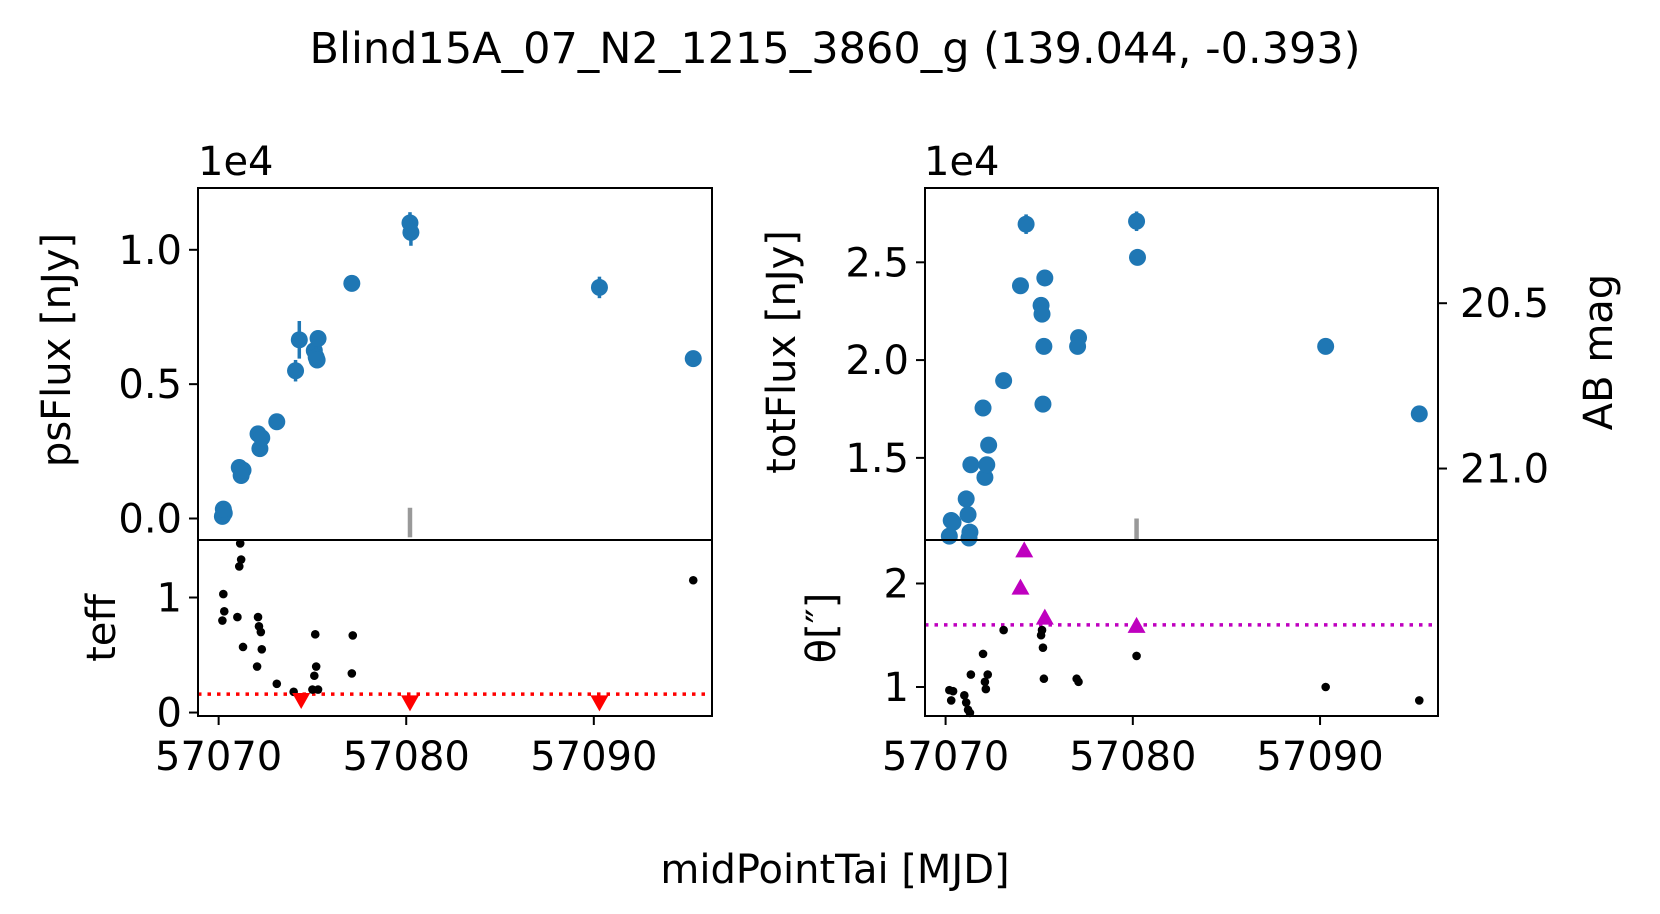  I want to click on psflux-ytick-label: 0.0, so click(150, 520).